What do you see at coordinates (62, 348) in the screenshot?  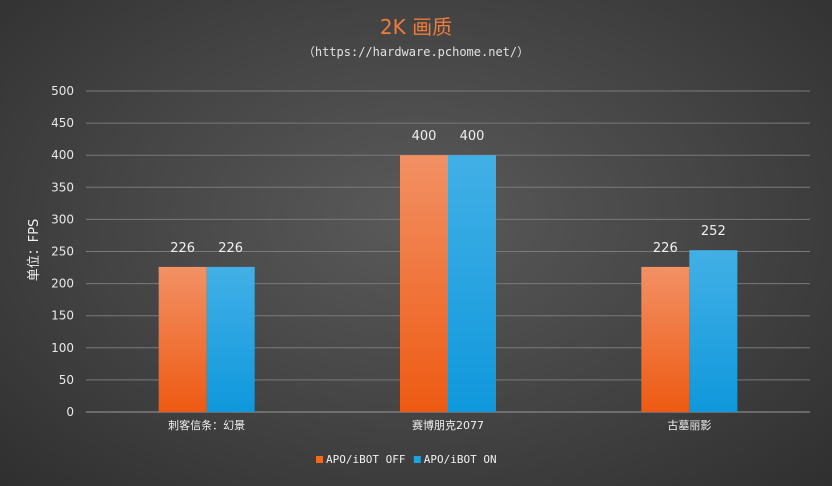 I see `y-tick-label: 100` at bounding box center [62, 348].